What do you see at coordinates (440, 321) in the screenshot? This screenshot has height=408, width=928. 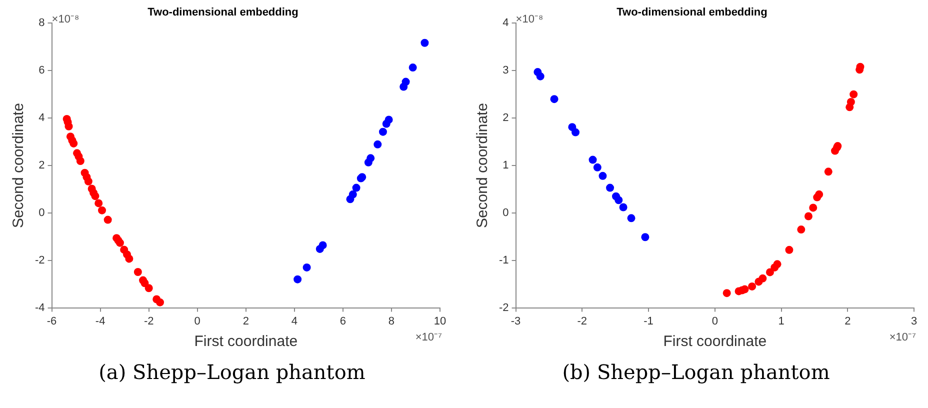 I see `x-tick-label: 10` at bounding box center [440, 321].